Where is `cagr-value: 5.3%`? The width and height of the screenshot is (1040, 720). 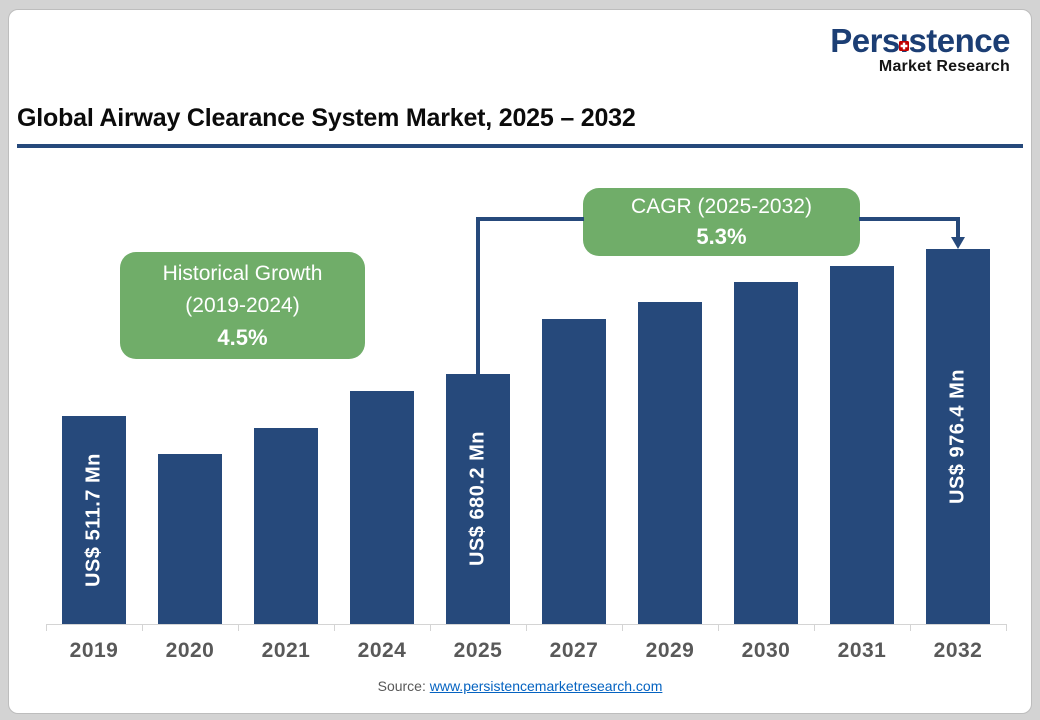
cagr-value: 5.3% is located at coordinates (721, 236).